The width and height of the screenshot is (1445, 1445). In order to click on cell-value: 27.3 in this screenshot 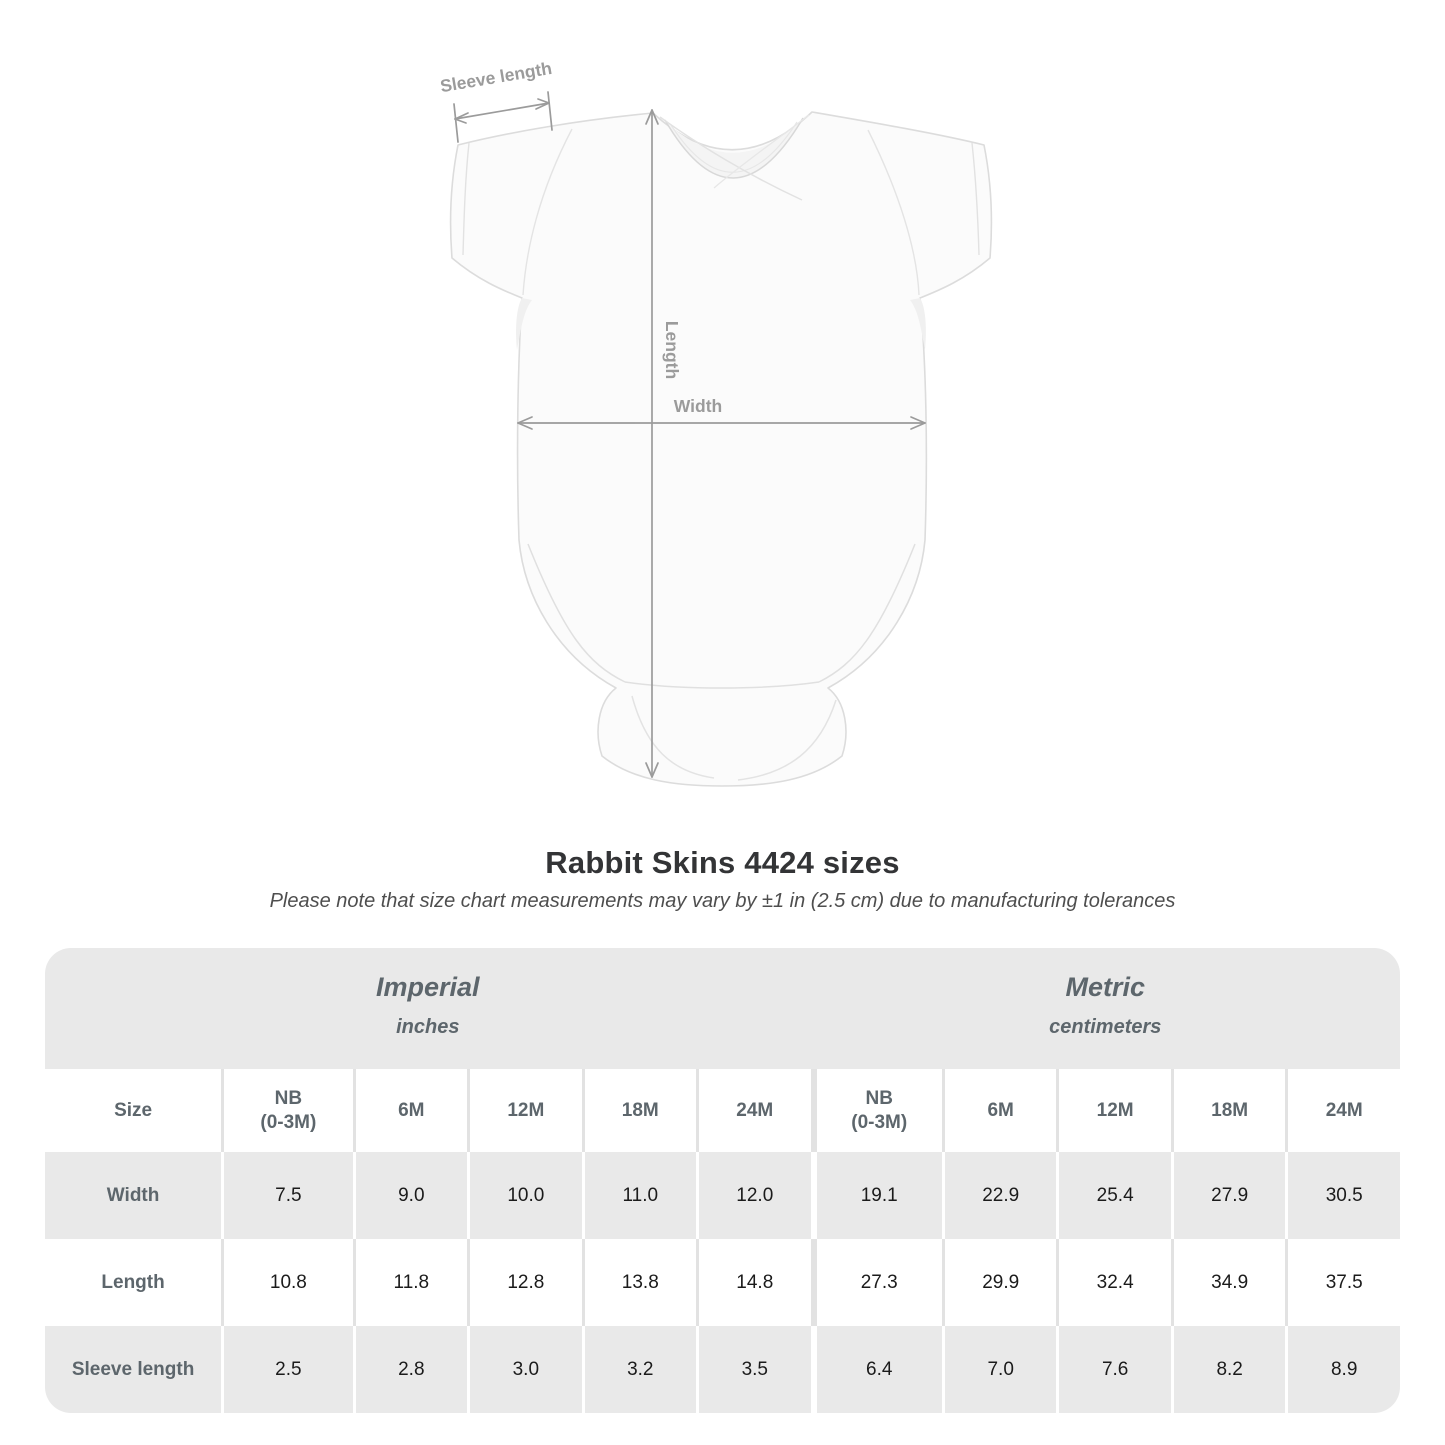, I will do `click(876, 1282)`.